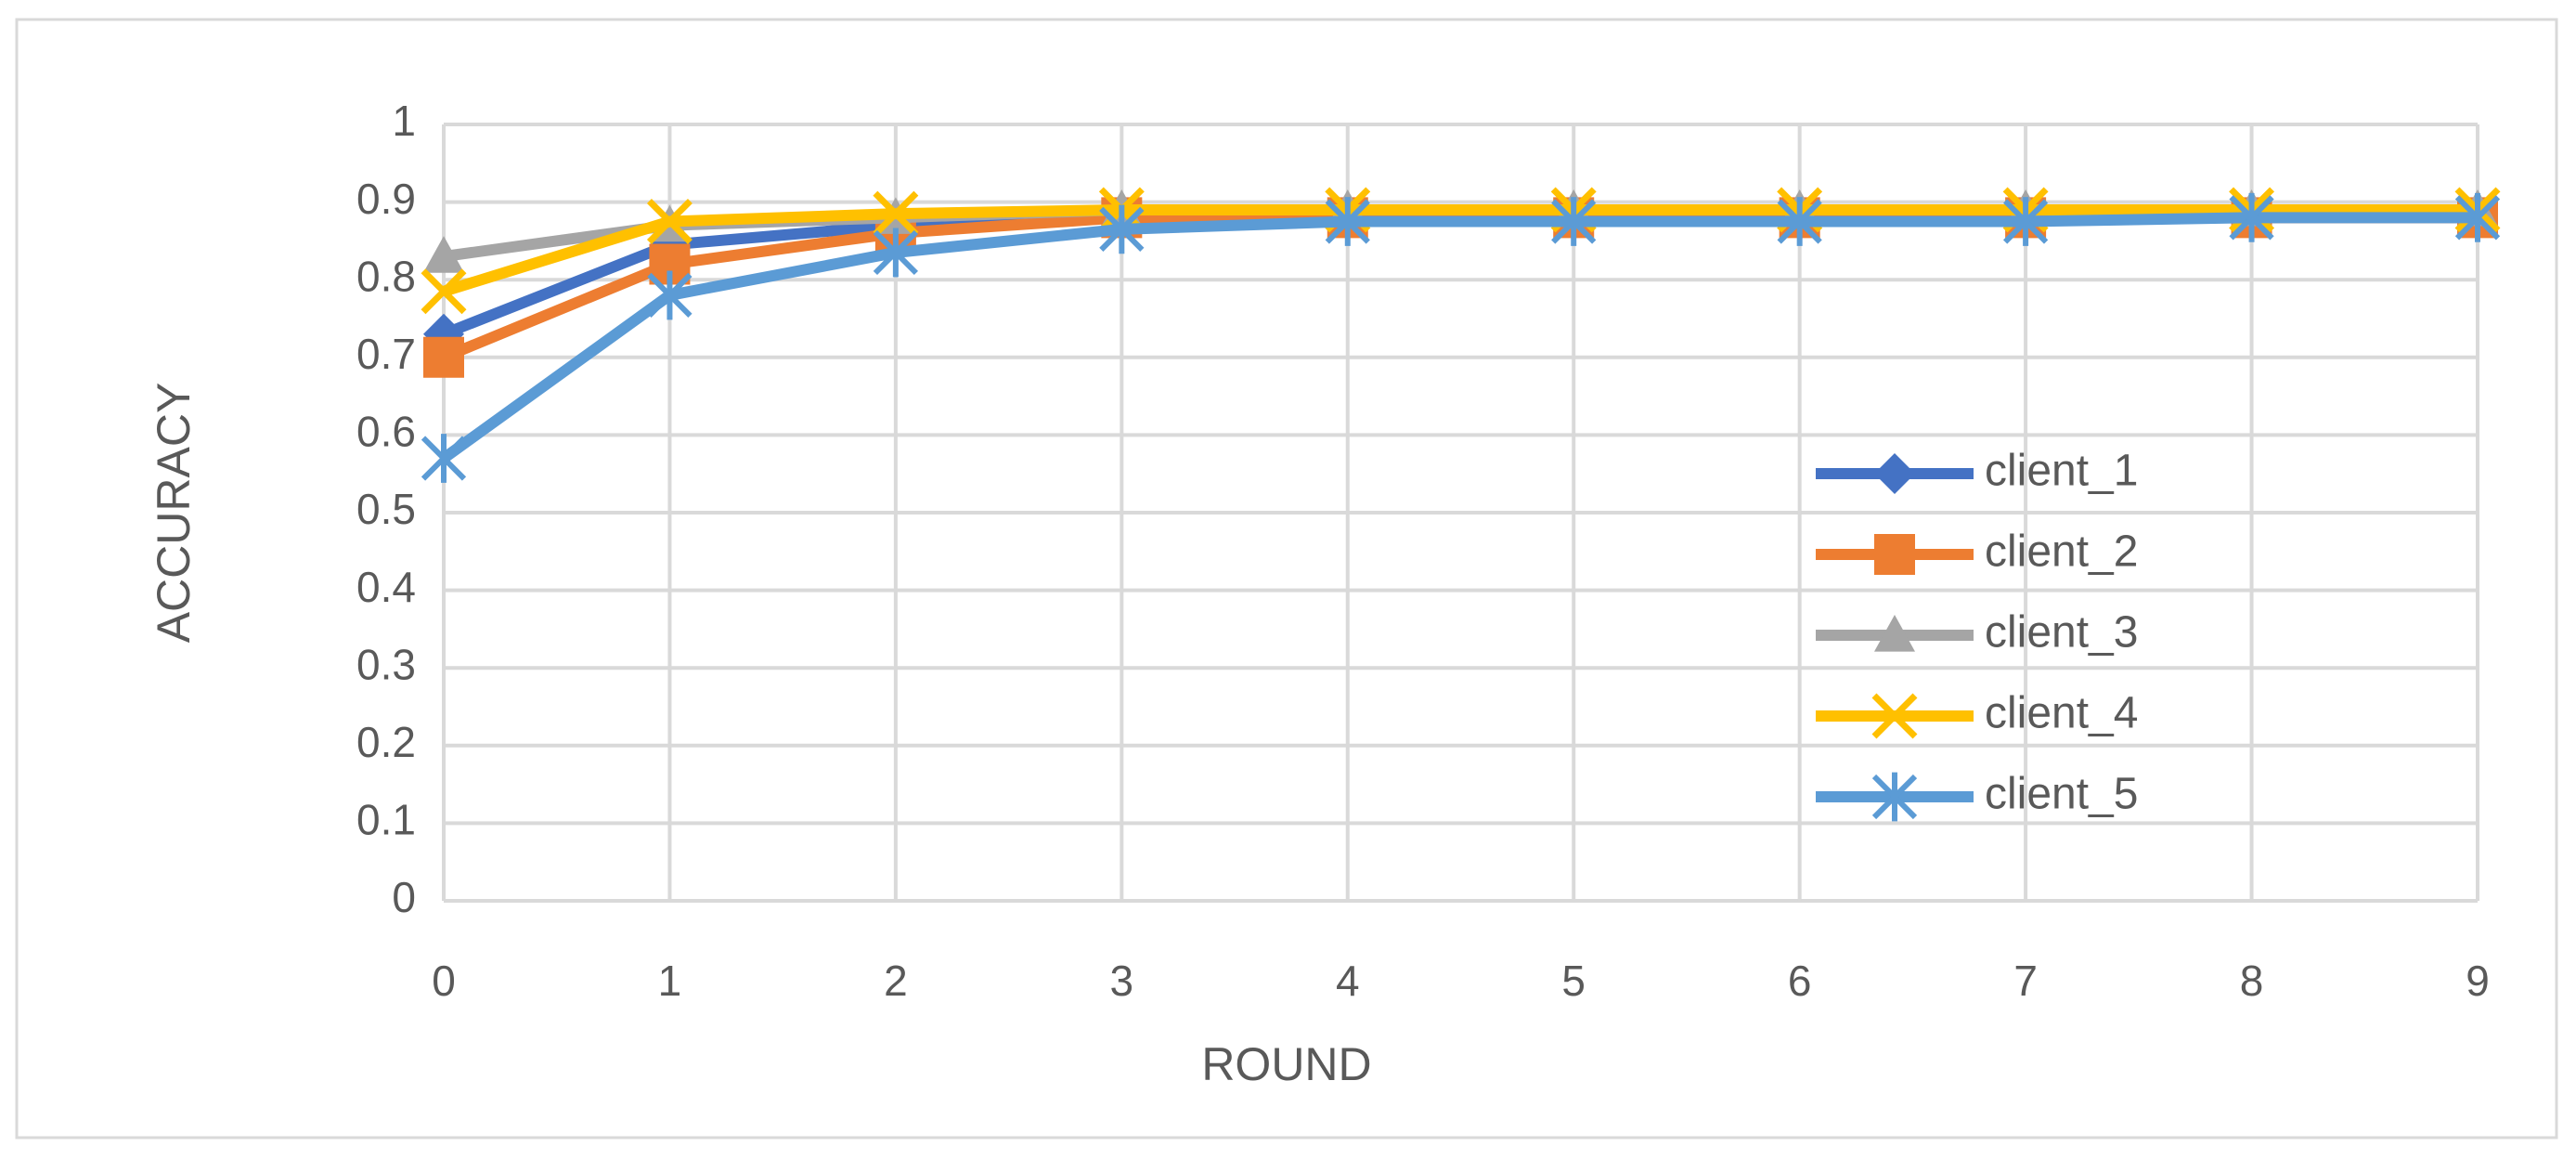 The height and width of the screenshot is (1159, 2576). What do you see at coordinates (2061, 552) in the screenshot?
I see `legend-label: client_2` at bounding box center [2061, 552].